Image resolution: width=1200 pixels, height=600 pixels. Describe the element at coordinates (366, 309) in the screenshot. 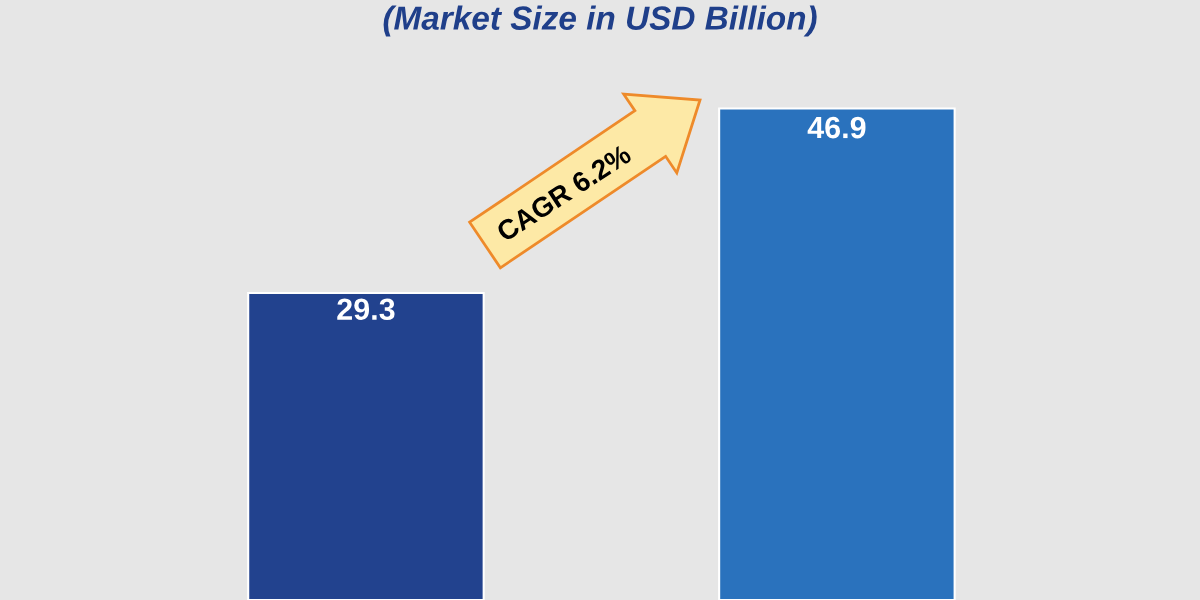

I see `data-label: 29.3` at that location.